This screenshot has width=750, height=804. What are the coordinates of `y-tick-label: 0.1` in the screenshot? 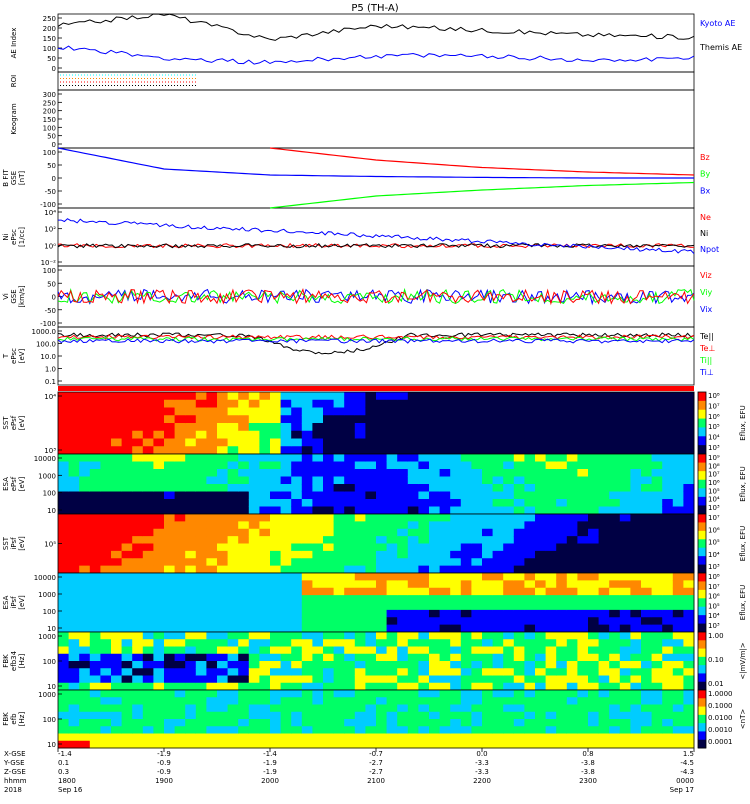 It's located at (50, 382).